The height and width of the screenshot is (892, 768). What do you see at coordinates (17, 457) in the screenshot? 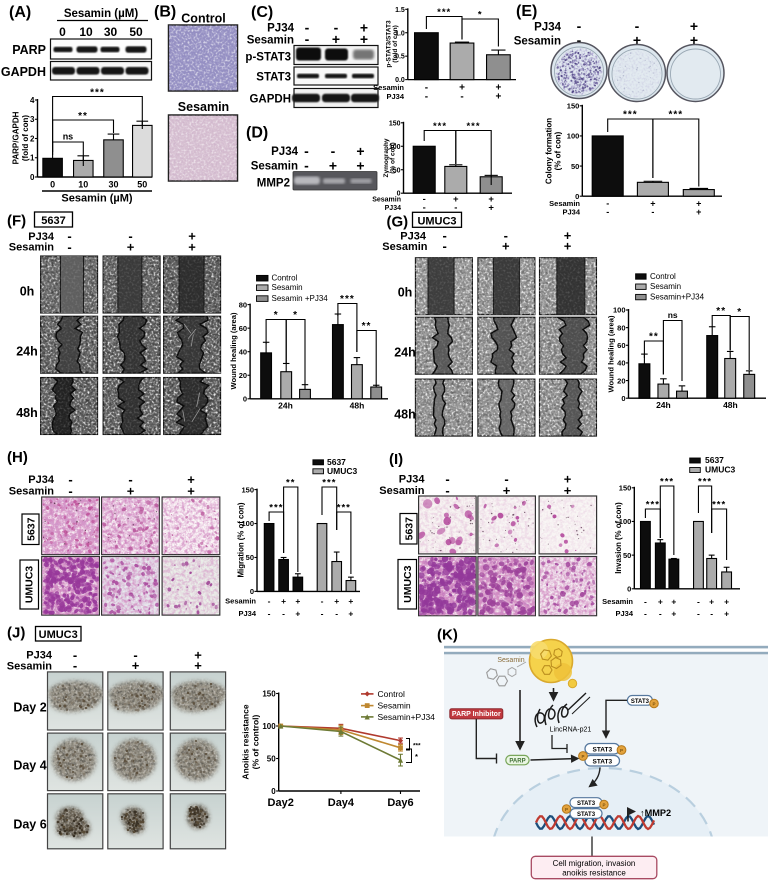
I see `svg-text: (H)` at bounding box center [17, 457].